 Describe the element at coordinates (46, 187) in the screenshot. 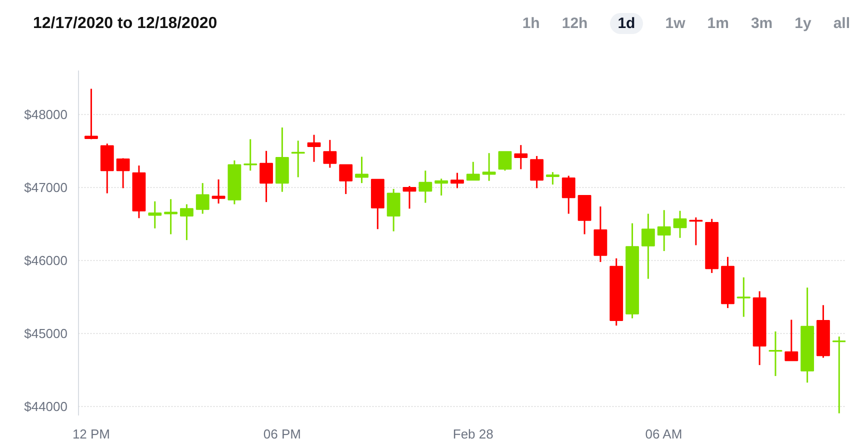

I see `y-tick-label: $47000` at that location.